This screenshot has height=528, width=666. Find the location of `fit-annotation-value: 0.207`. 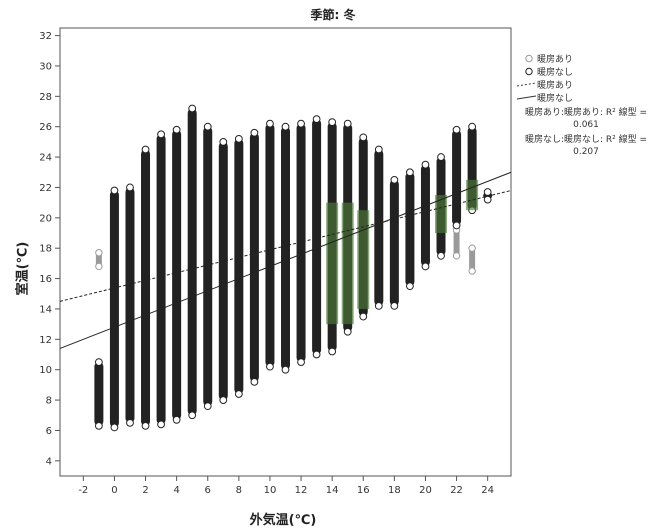

fit-annotation-value: 0.207 is located at coordinates (586, 152).